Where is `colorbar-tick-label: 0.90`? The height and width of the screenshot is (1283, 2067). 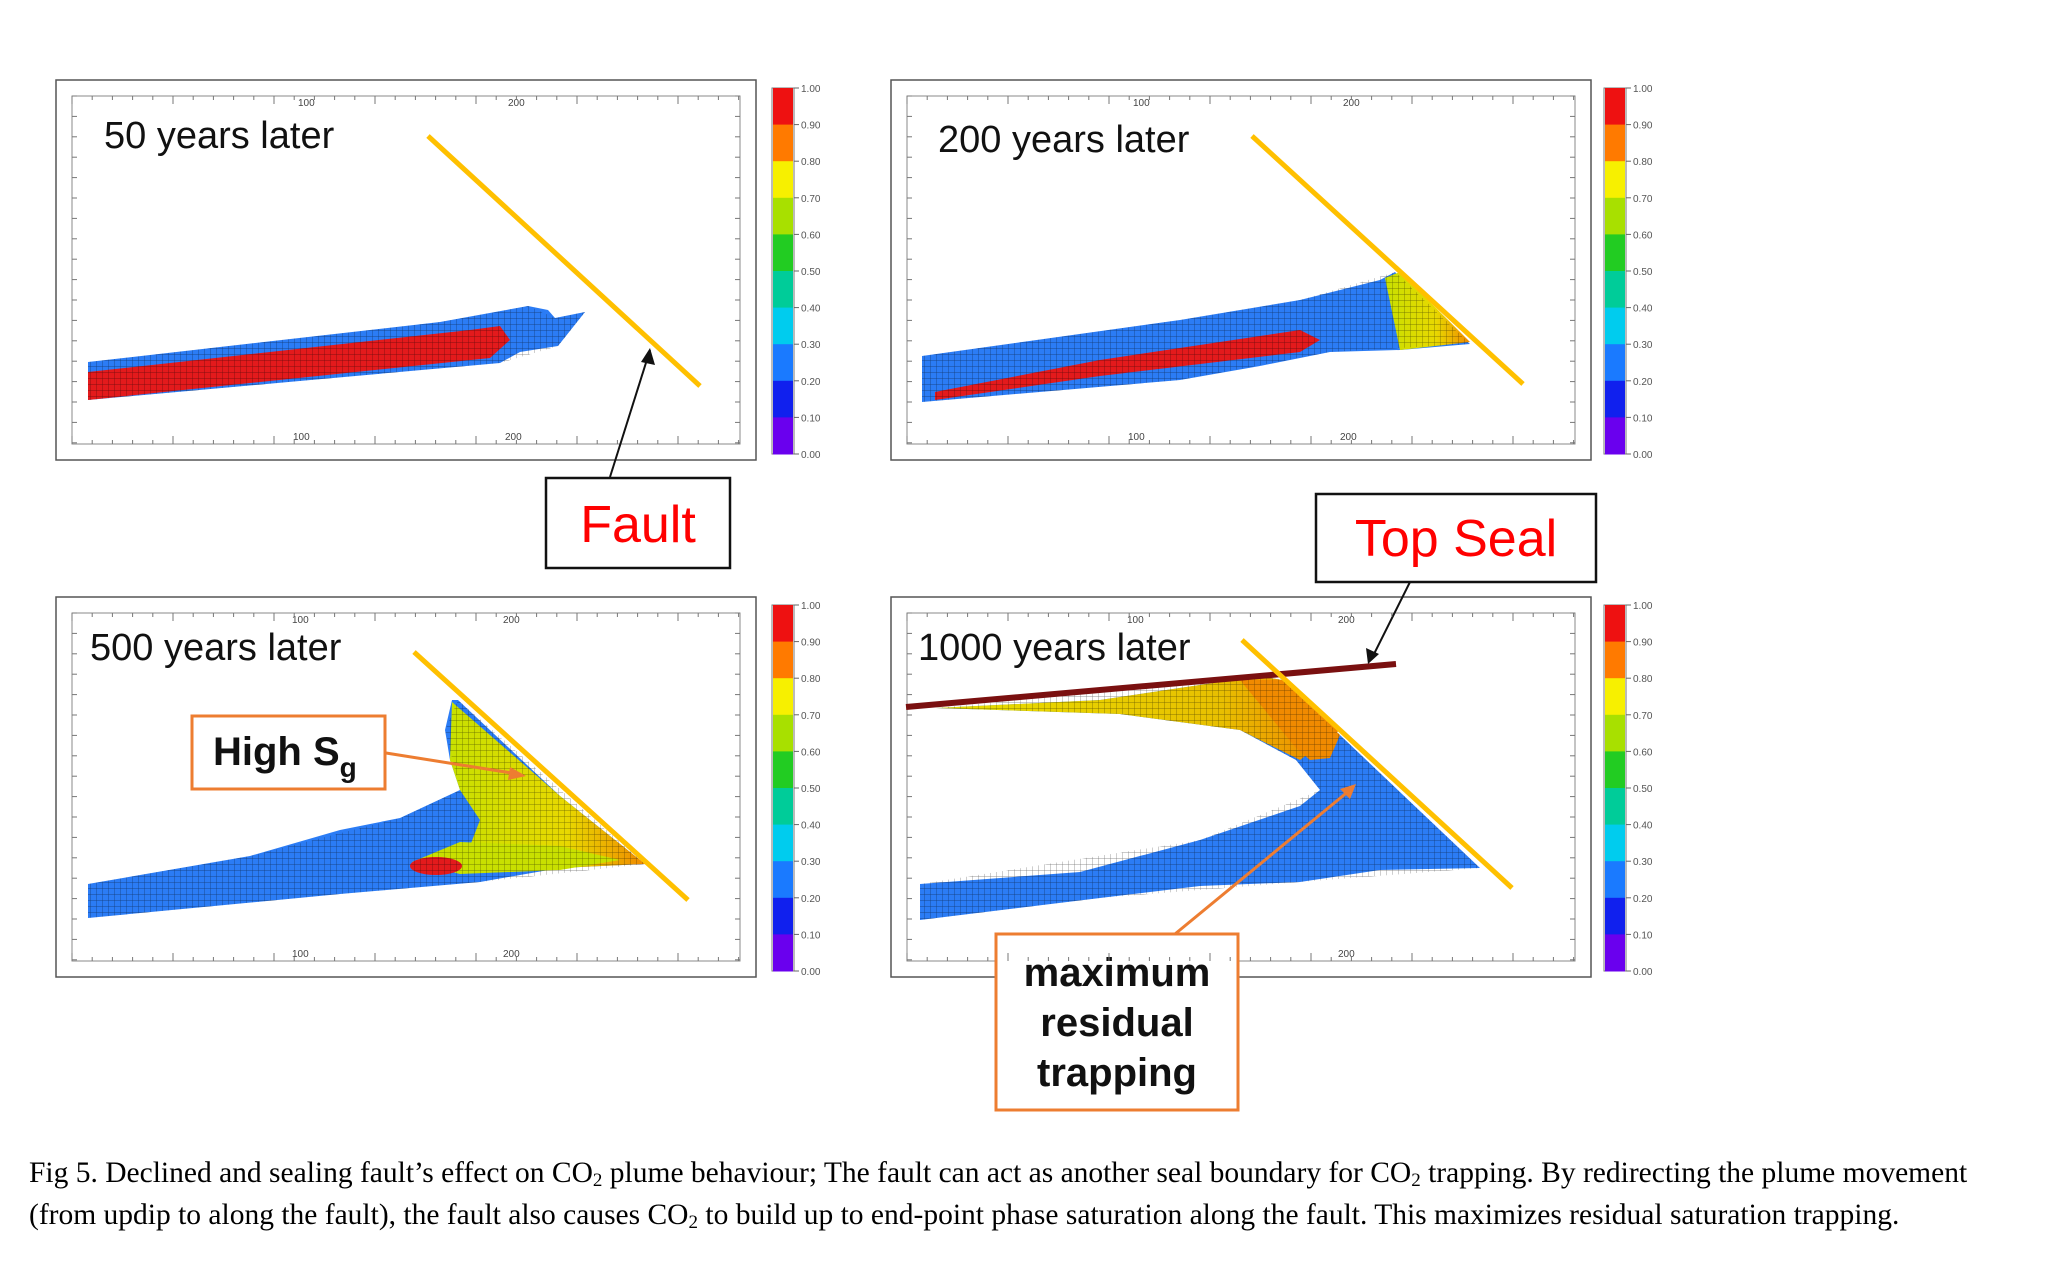 colorbar-tick-label: 0.90 is located at coordinates (1643, 643).